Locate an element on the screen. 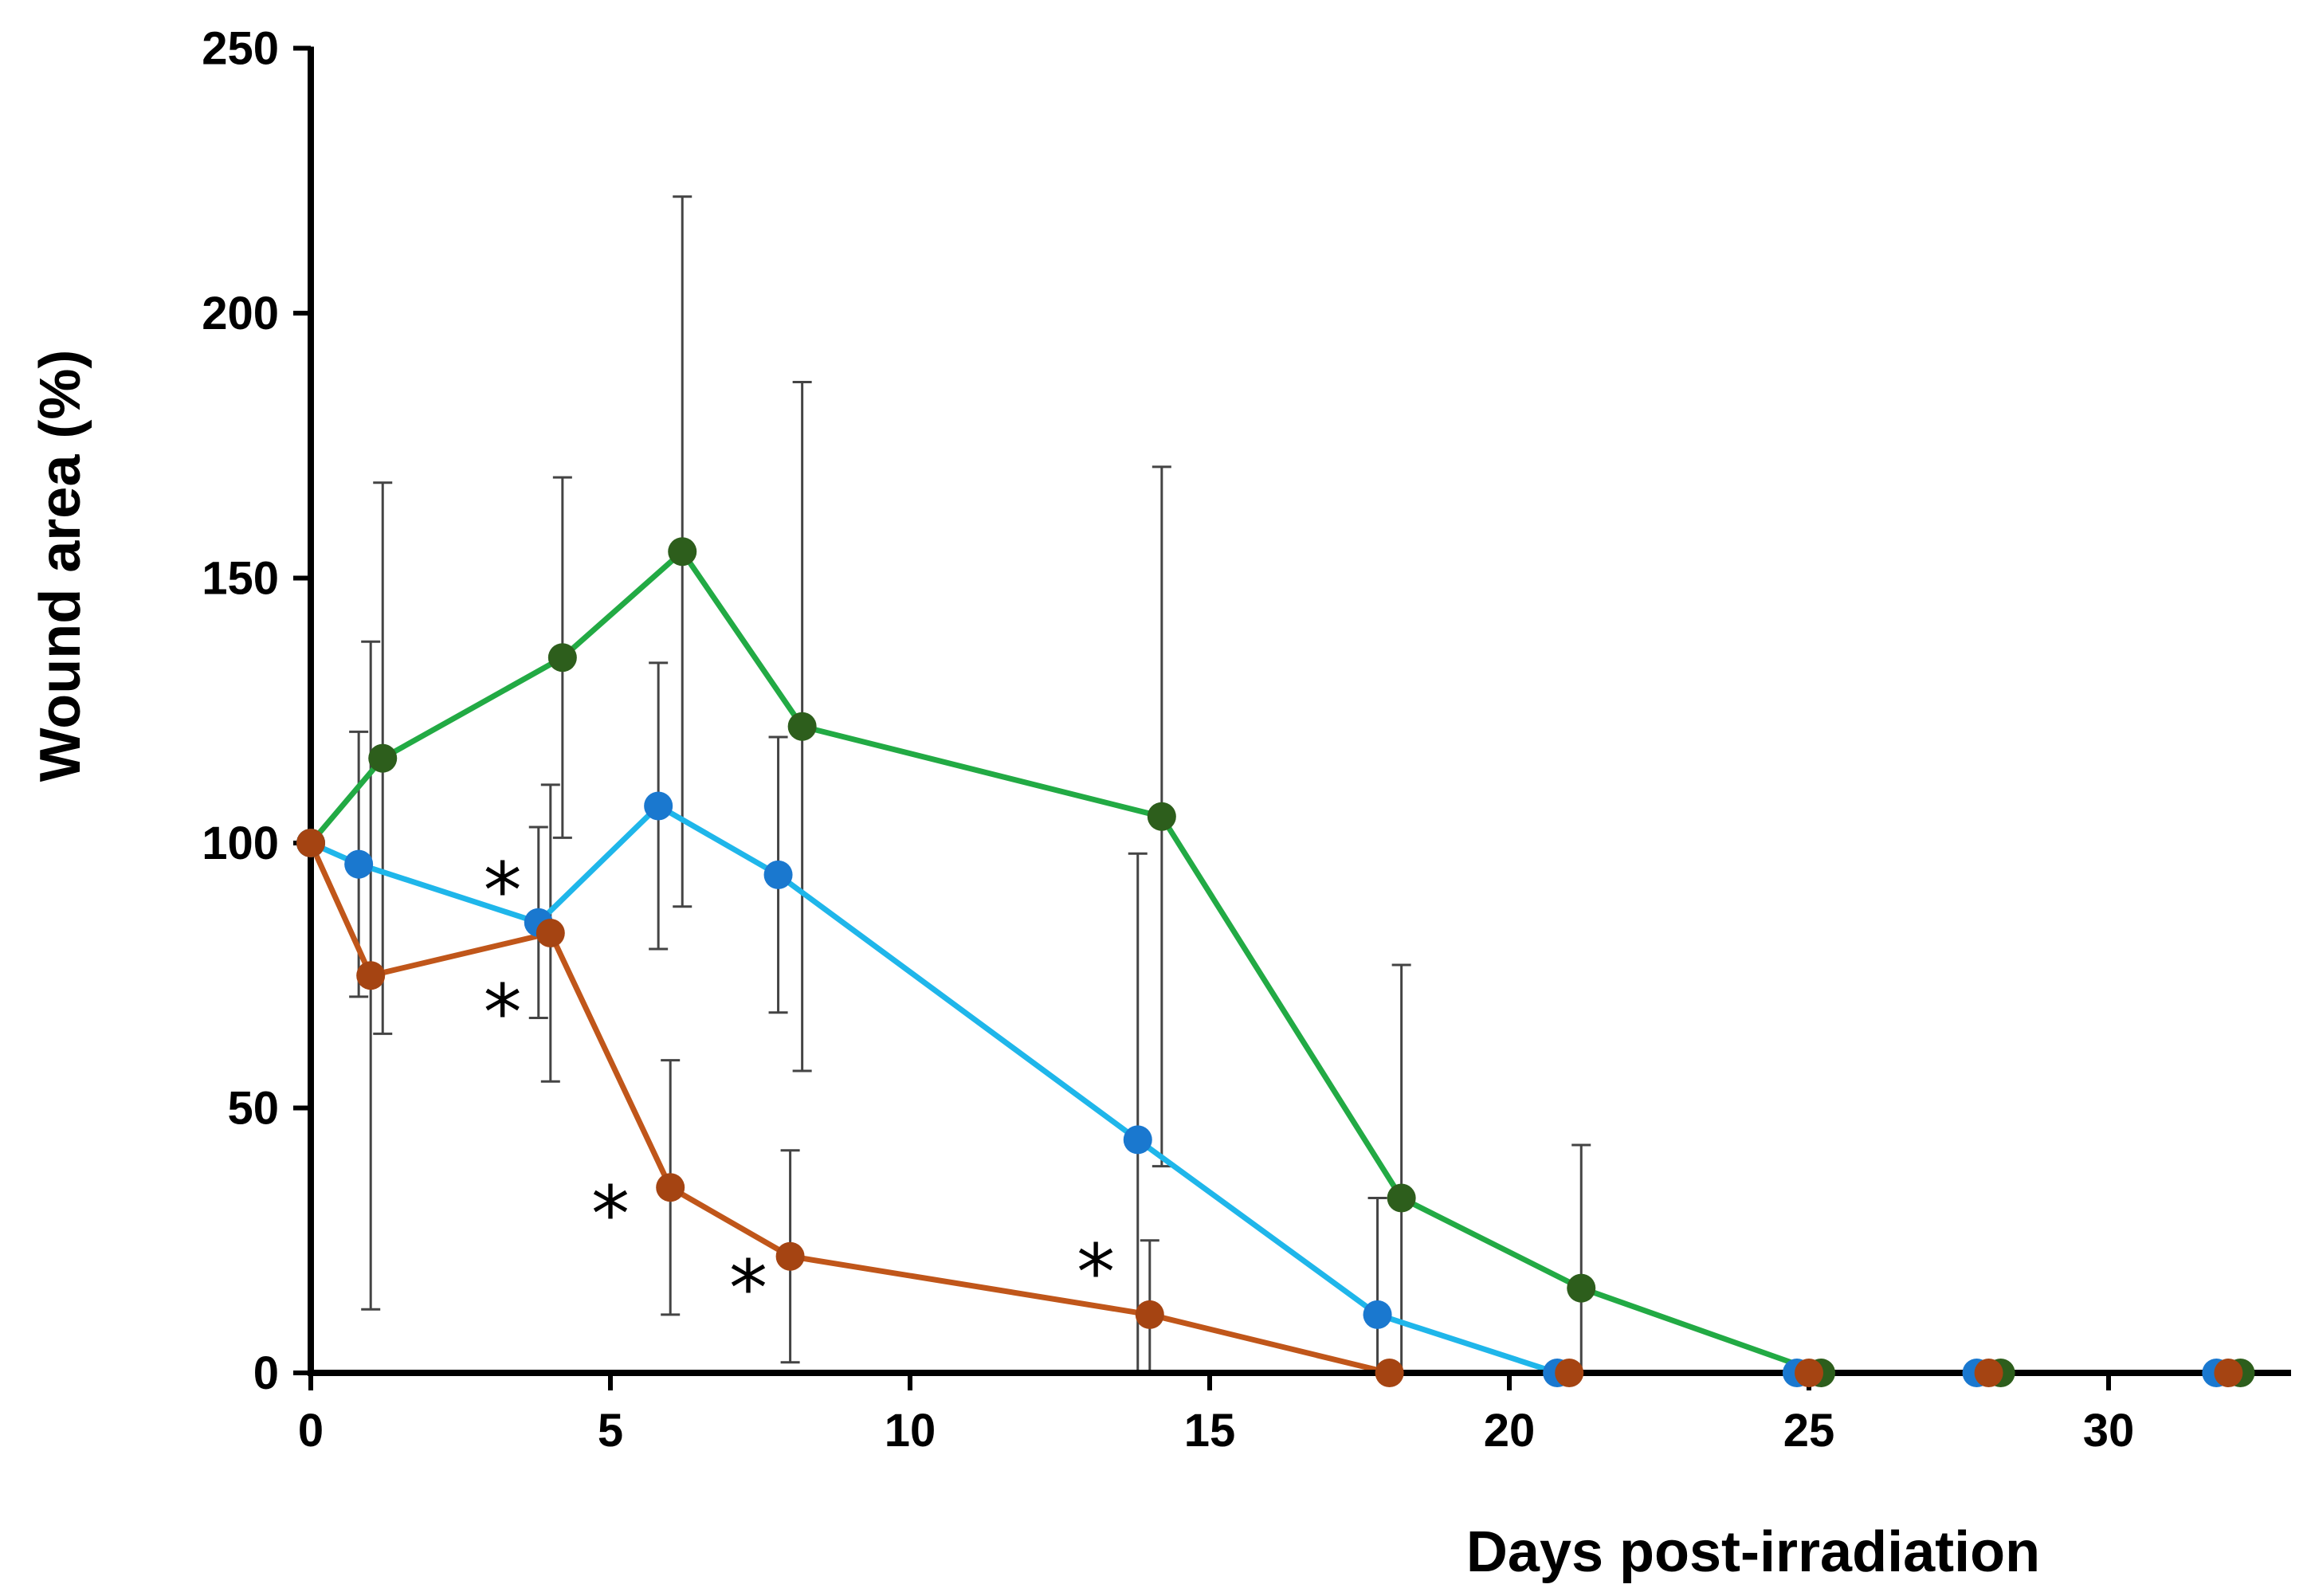 The image size is (2307, 1596). annotations: * * * * * is located at coordinates (799, 1090).